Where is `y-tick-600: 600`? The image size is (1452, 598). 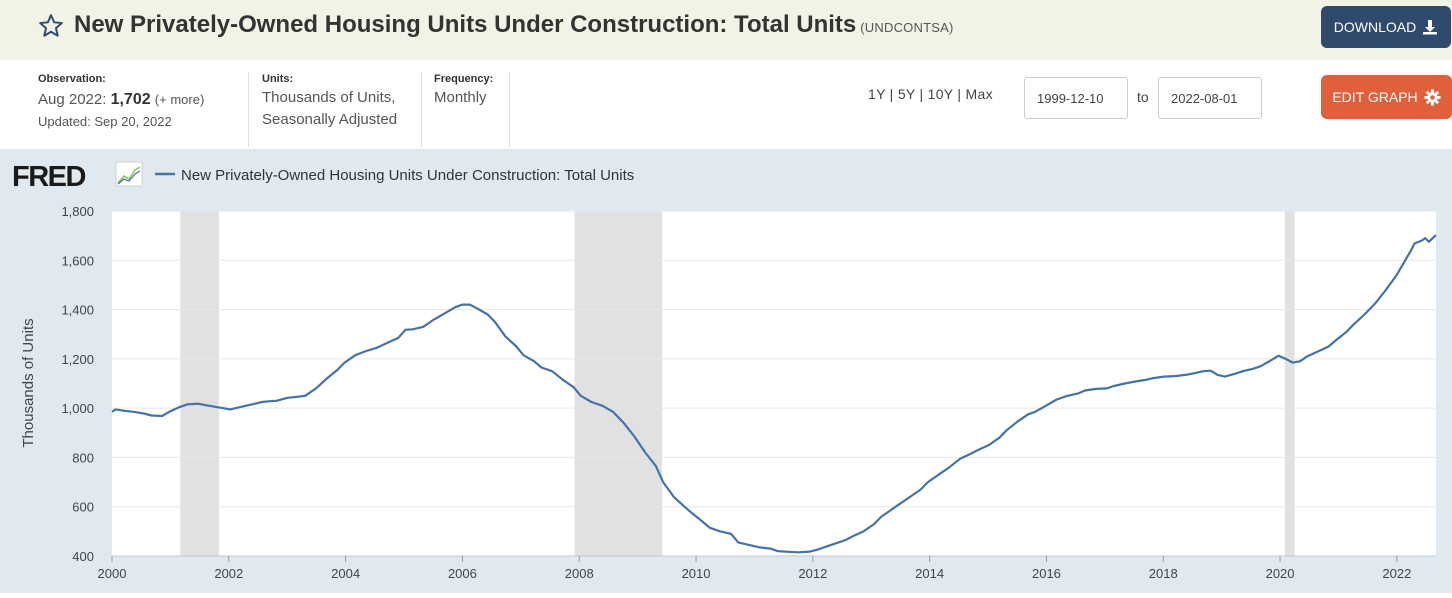 y-tick-600: 600 is located at coordinates (83, 507).